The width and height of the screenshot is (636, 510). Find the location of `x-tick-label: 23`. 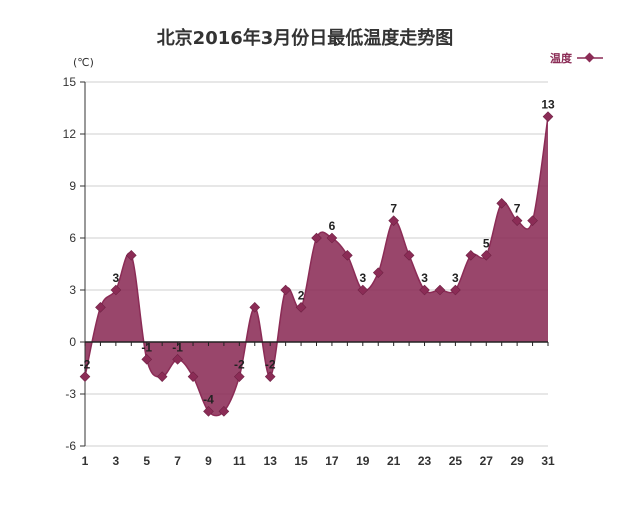

x-tick-label: 23 is located at coordinates (425, 461).